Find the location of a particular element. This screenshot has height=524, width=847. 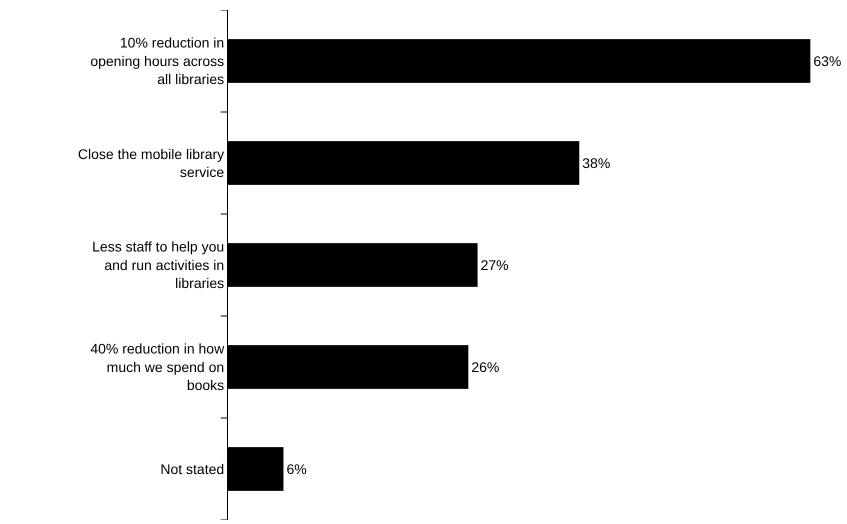

data-label: 63% is located at coordinates (827, 61).